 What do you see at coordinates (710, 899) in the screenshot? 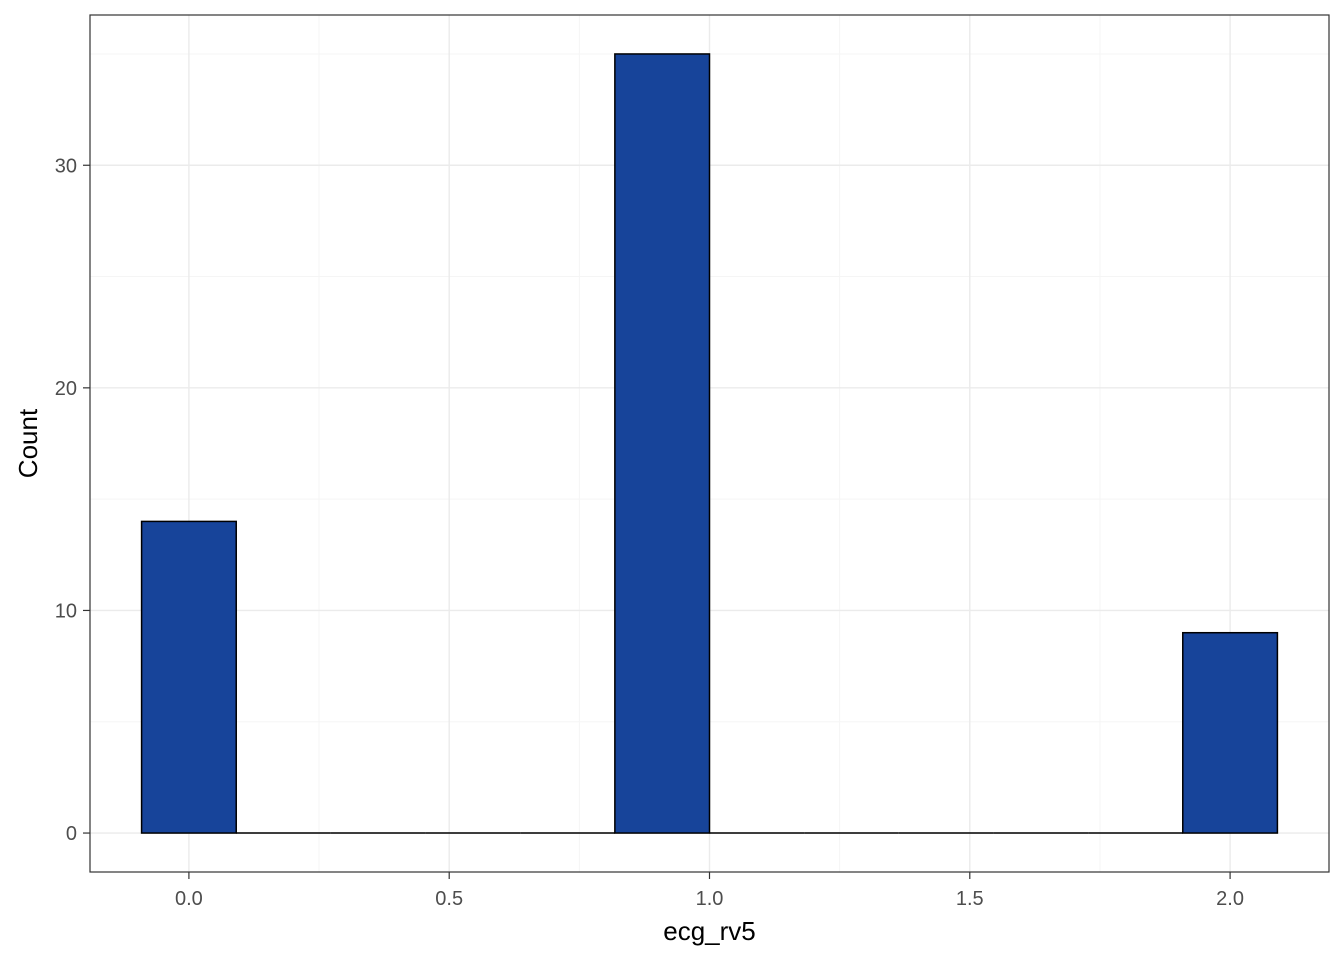
I see `x-tick-label: 1.0` at bounding box center [710, 899].